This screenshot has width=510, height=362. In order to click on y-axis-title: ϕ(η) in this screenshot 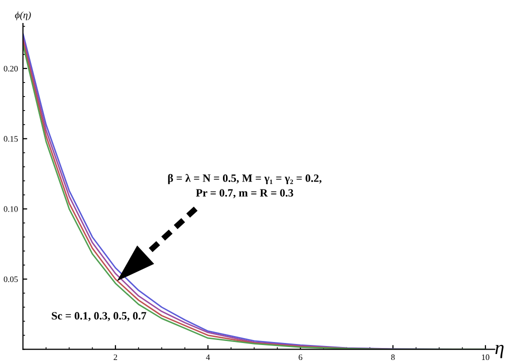, I will do `click(23, 15)`.